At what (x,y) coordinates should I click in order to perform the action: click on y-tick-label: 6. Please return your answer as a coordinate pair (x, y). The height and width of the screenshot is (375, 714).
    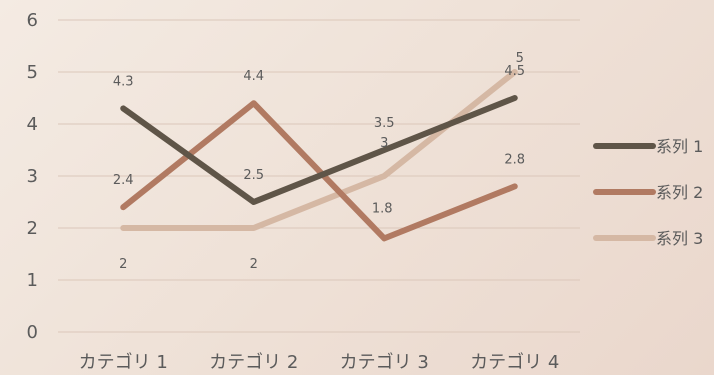
    Looking at the image, I should click on (32, 20).